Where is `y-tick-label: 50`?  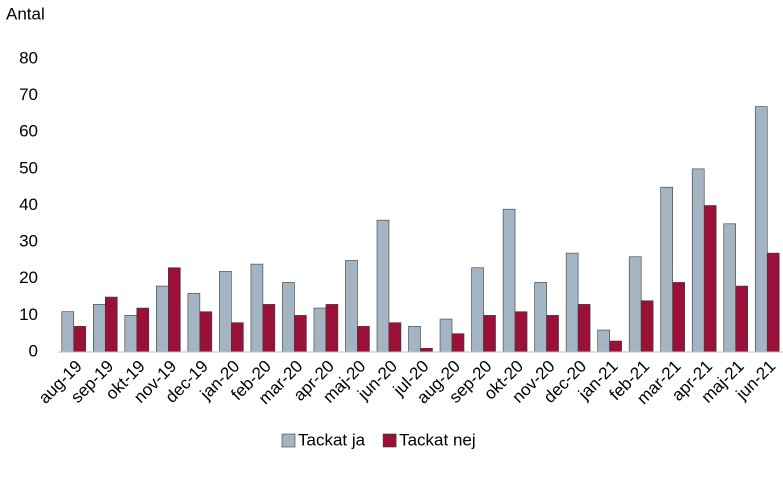
y-tick-label: 50 is located at coordinates (28, 167).